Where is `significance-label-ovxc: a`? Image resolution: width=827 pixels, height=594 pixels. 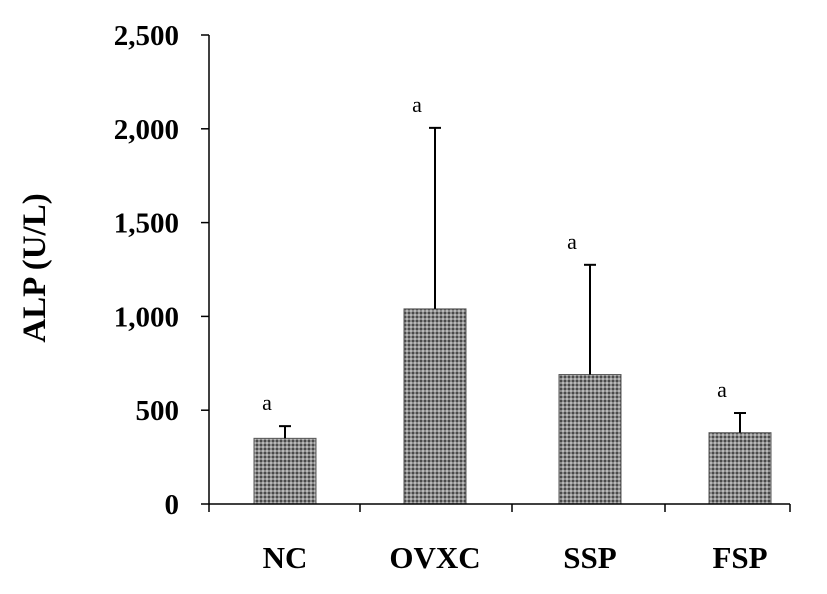 significance-label-ovxc: a is located at coordinates (417, 104).